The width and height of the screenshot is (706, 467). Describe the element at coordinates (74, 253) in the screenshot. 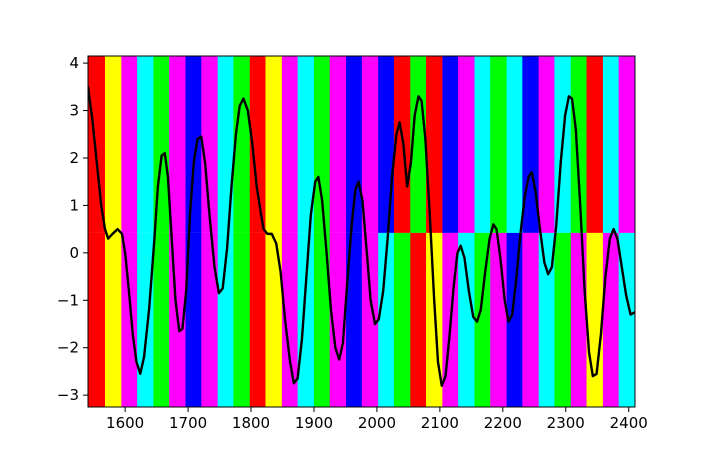

I see `y-tick-label: 0` at that location.